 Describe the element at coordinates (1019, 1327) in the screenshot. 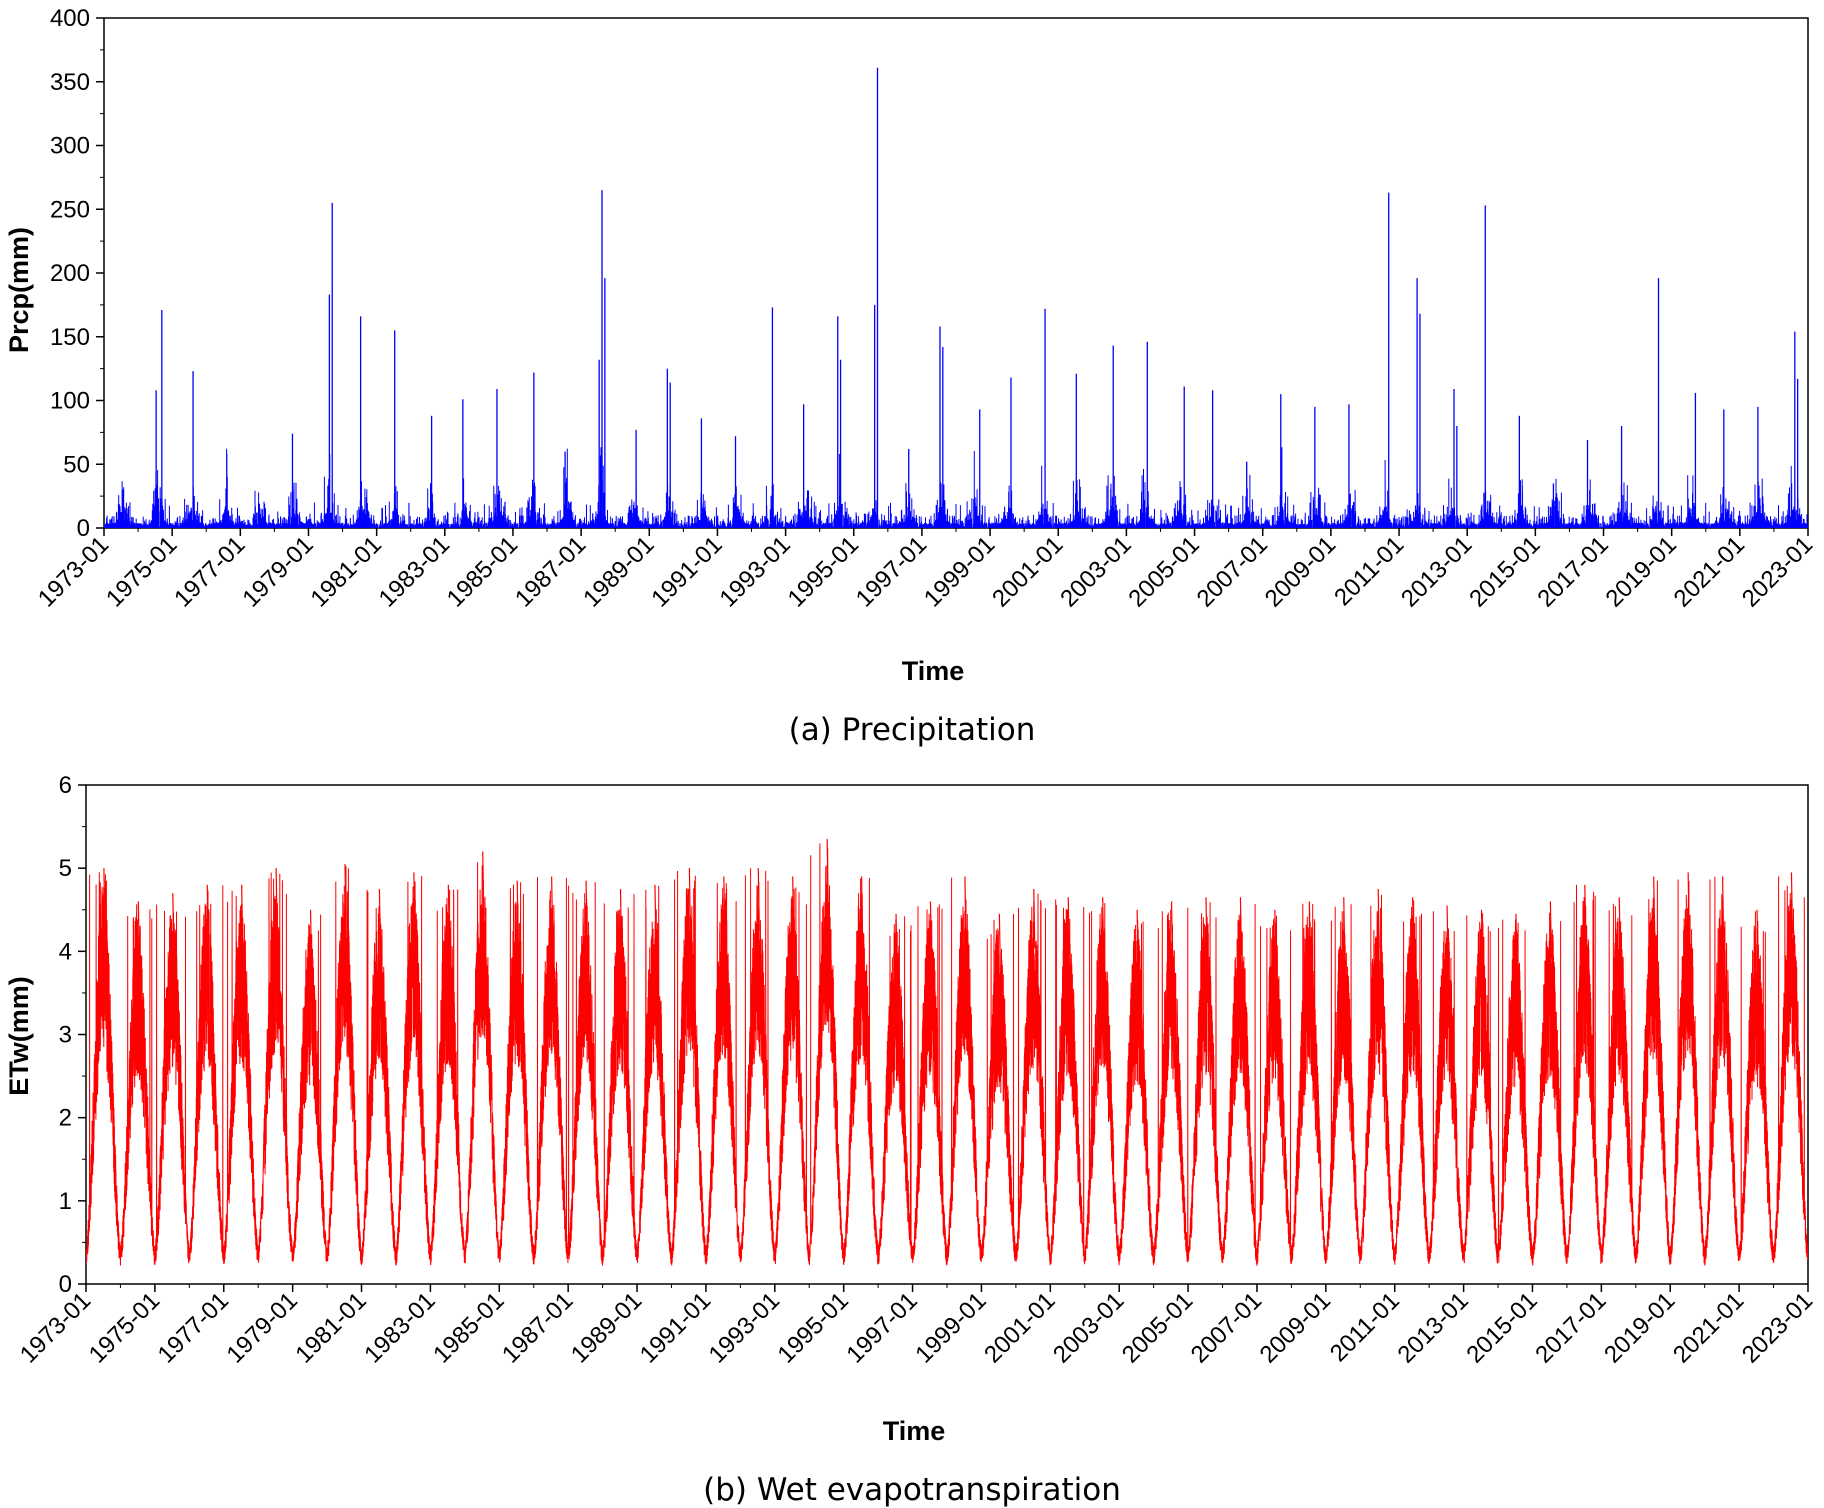

I see `evapotranspiration-x-tick-label: 2001-01` at that location.